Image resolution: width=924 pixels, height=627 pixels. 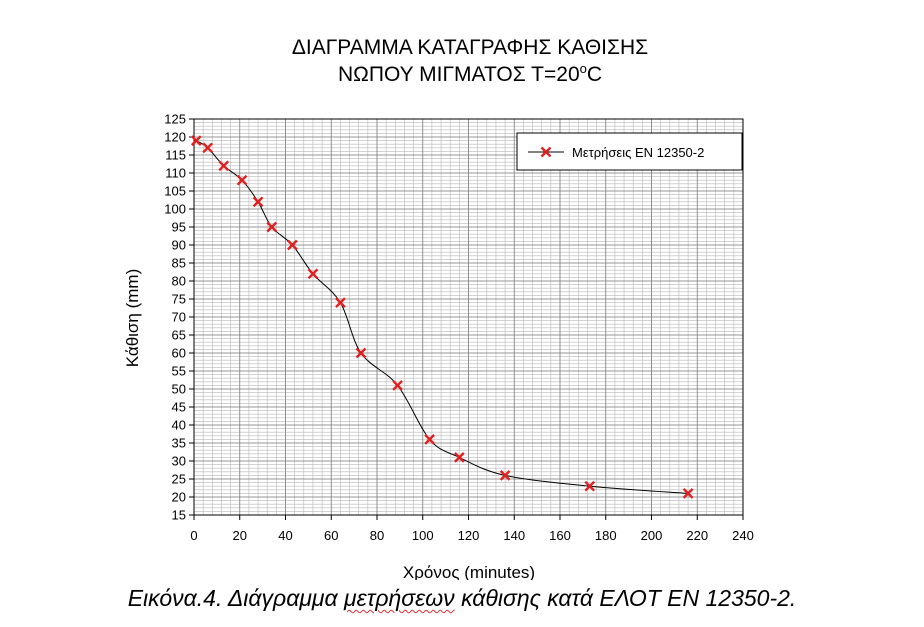 I want to click on y-tick-label: 45, so click(x=179, y=407).